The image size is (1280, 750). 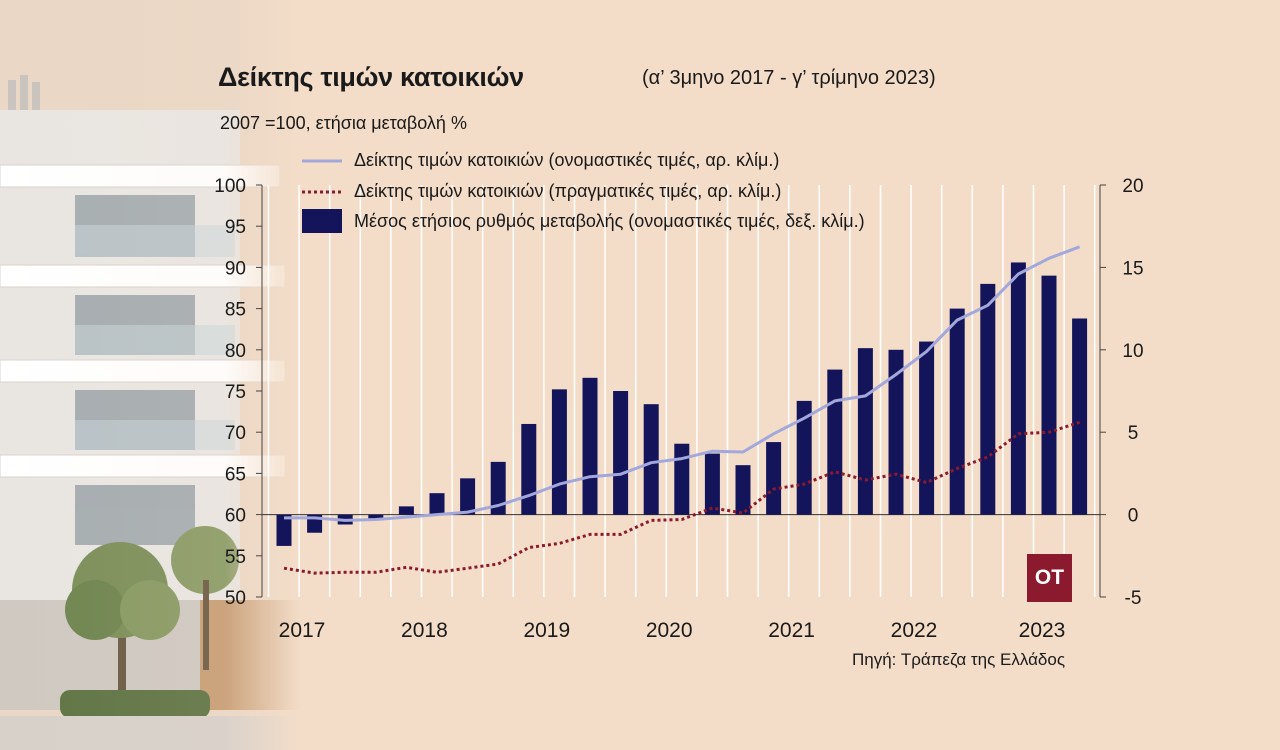 I want to click on source-note: Πηγή: Τράπεζα της Ελλάδος, so click(x=959, y=659).